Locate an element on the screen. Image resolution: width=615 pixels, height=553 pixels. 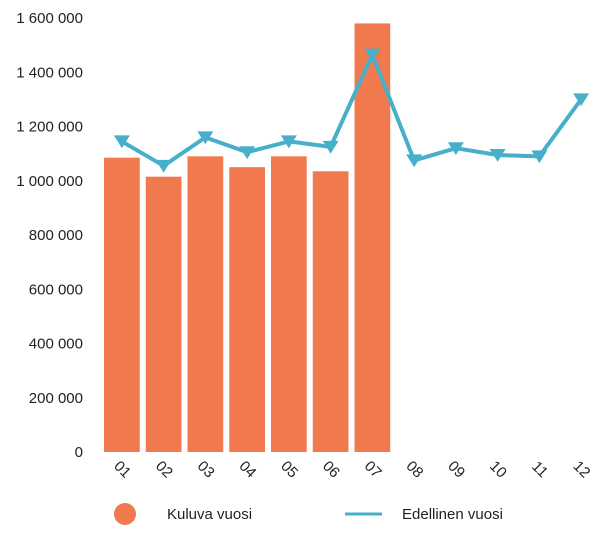
x-tick-label: 03 is located at coordinates (206, 470).